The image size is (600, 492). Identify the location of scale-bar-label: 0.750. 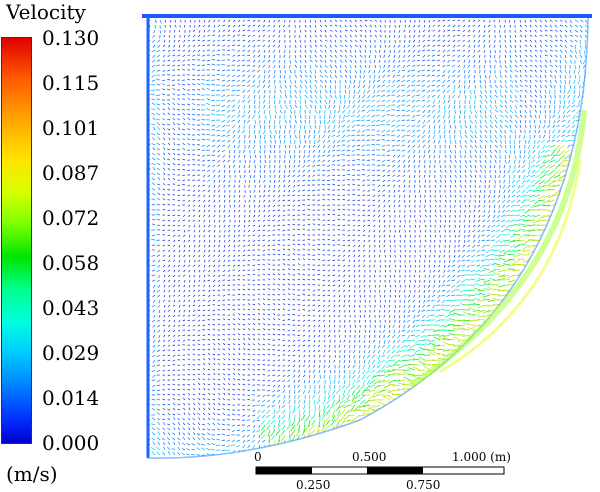
(423, 485).